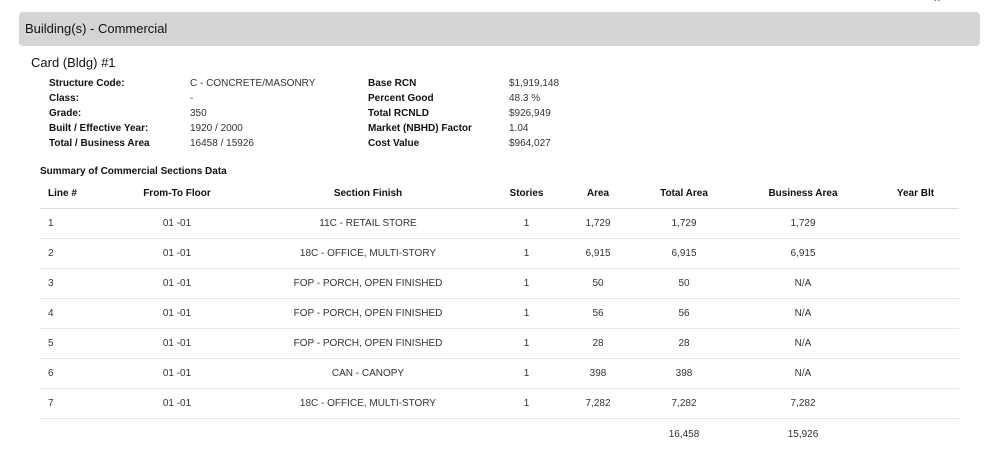  I want to click on cell-business-area: 6,915, so click(803, 253).